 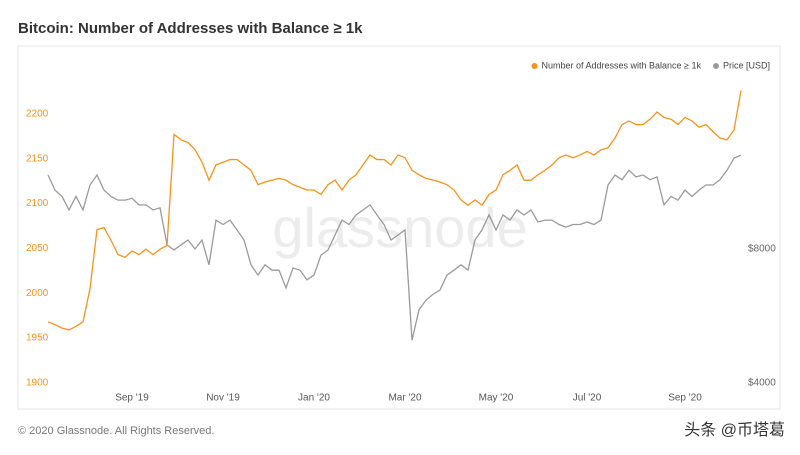 I want to click on legend-label: Price [USD], so click(x=746, y=65).